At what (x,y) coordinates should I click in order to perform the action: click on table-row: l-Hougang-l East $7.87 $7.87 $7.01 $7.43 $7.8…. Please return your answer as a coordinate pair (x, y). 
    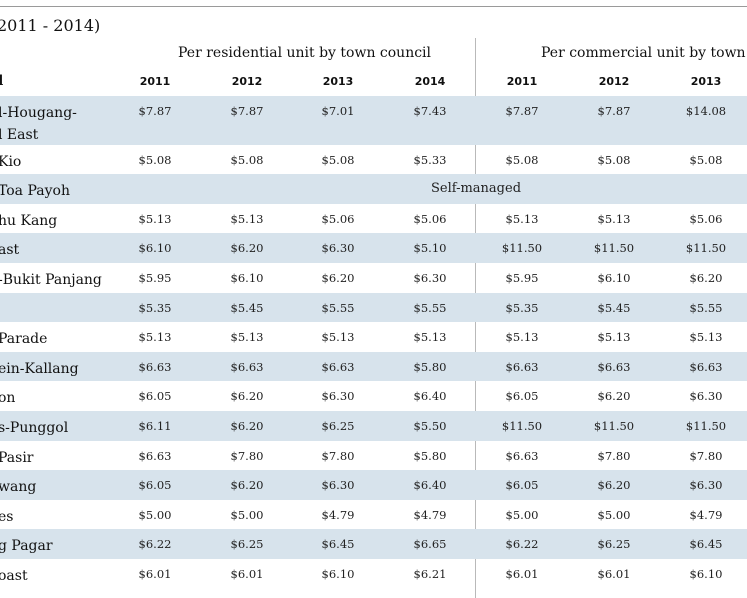
    Looking at the image, I should click on (373, 120).